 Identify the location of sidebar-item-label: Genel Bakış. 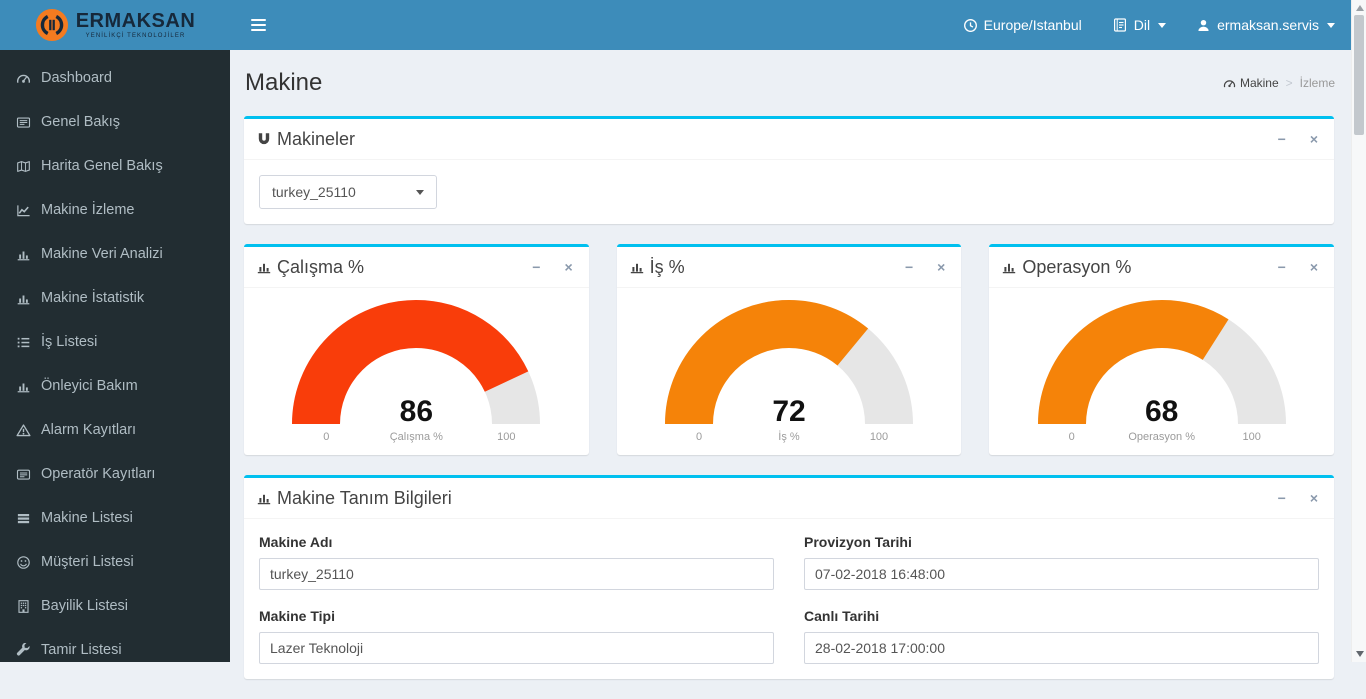
(80, 122).